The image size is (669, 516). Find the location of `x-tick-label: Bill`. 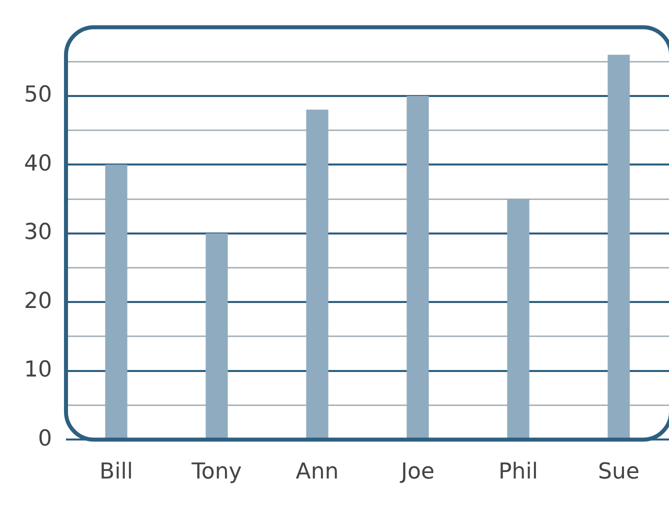

x-tick-label: Bill is located at coordinates (116, 472).